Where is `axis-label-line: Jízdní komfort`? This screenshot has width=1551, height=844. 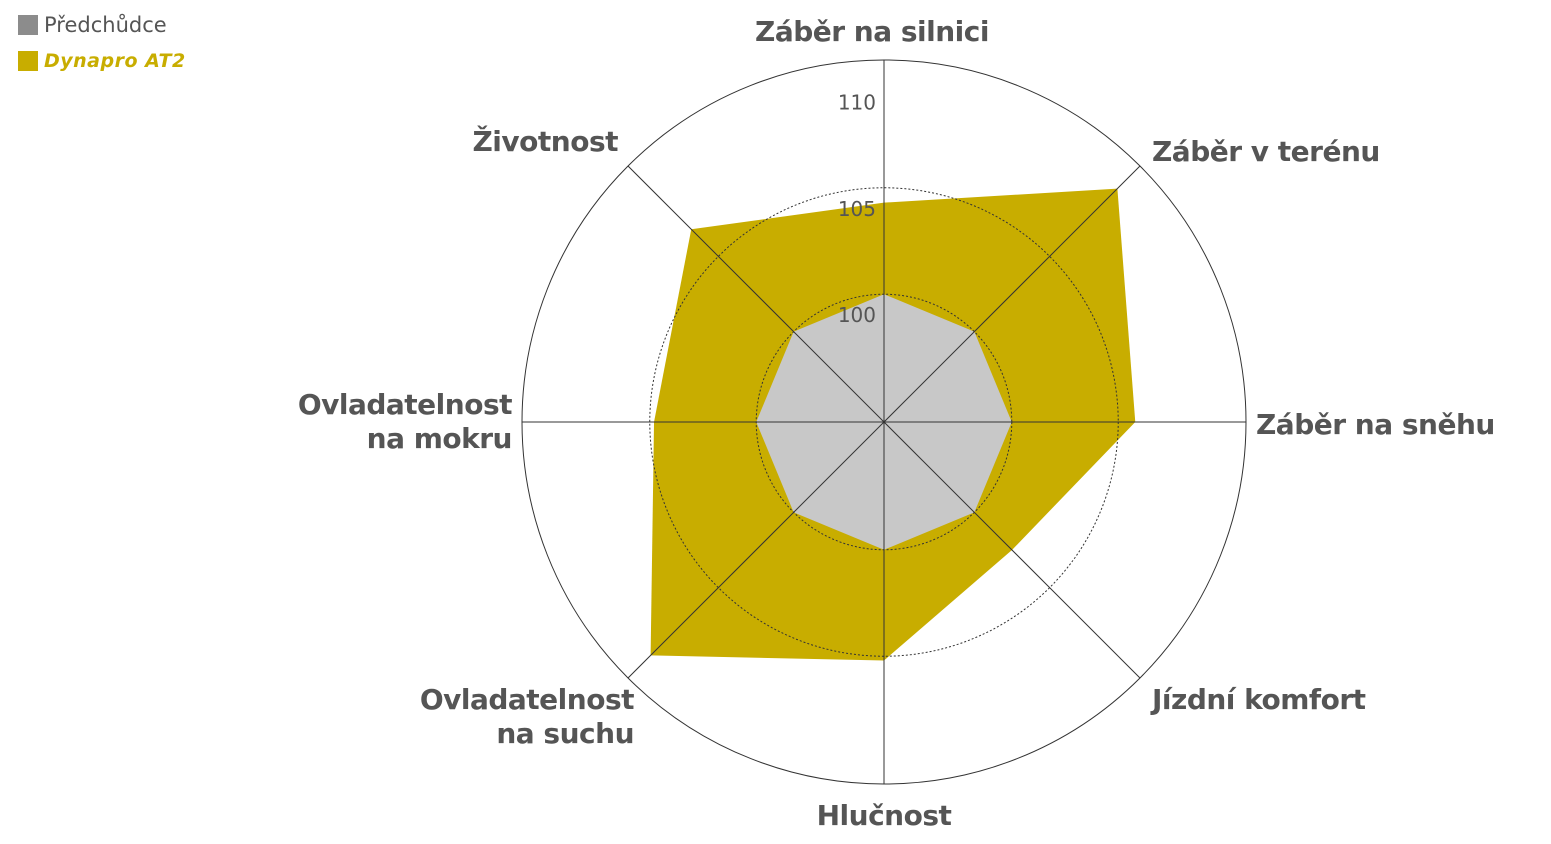 axis-label-line: Jízdní komfort is located at coordinates (1259, 699).